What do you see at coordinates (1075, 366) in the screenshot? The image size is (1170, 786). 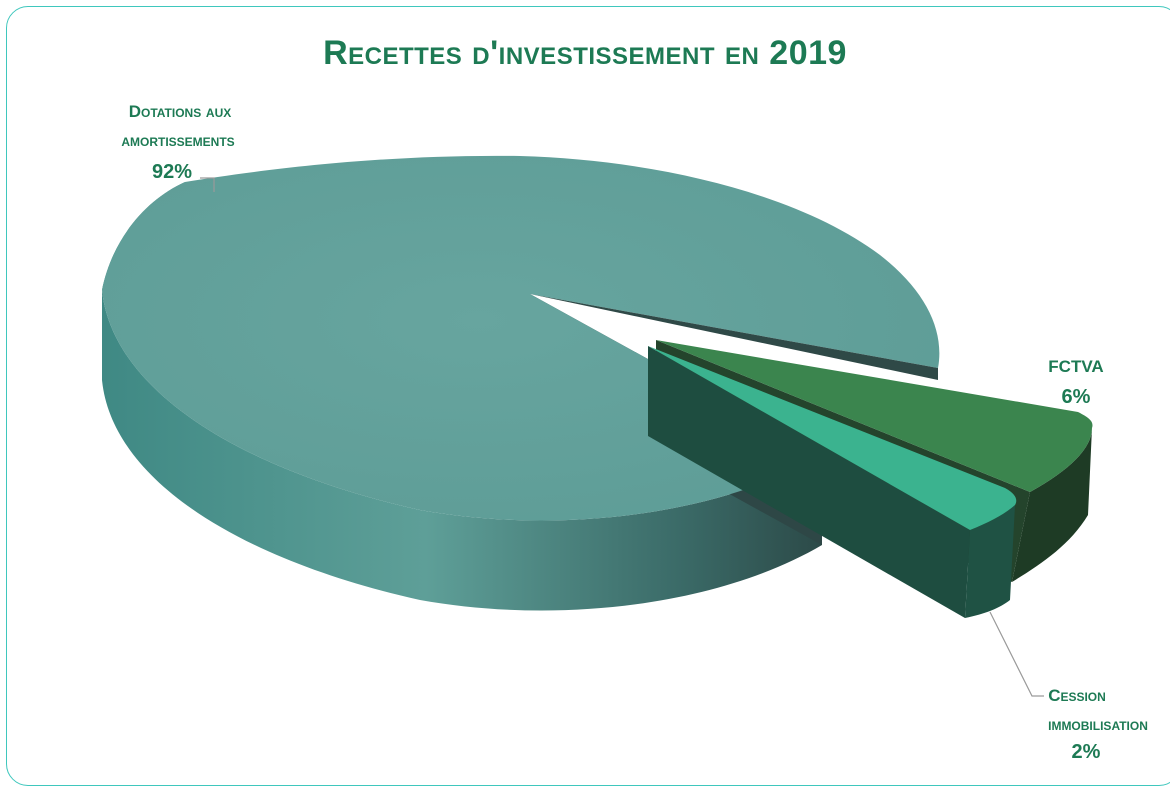 I see `label-fctva: FCTVA` at bounding box center [1075, 366].